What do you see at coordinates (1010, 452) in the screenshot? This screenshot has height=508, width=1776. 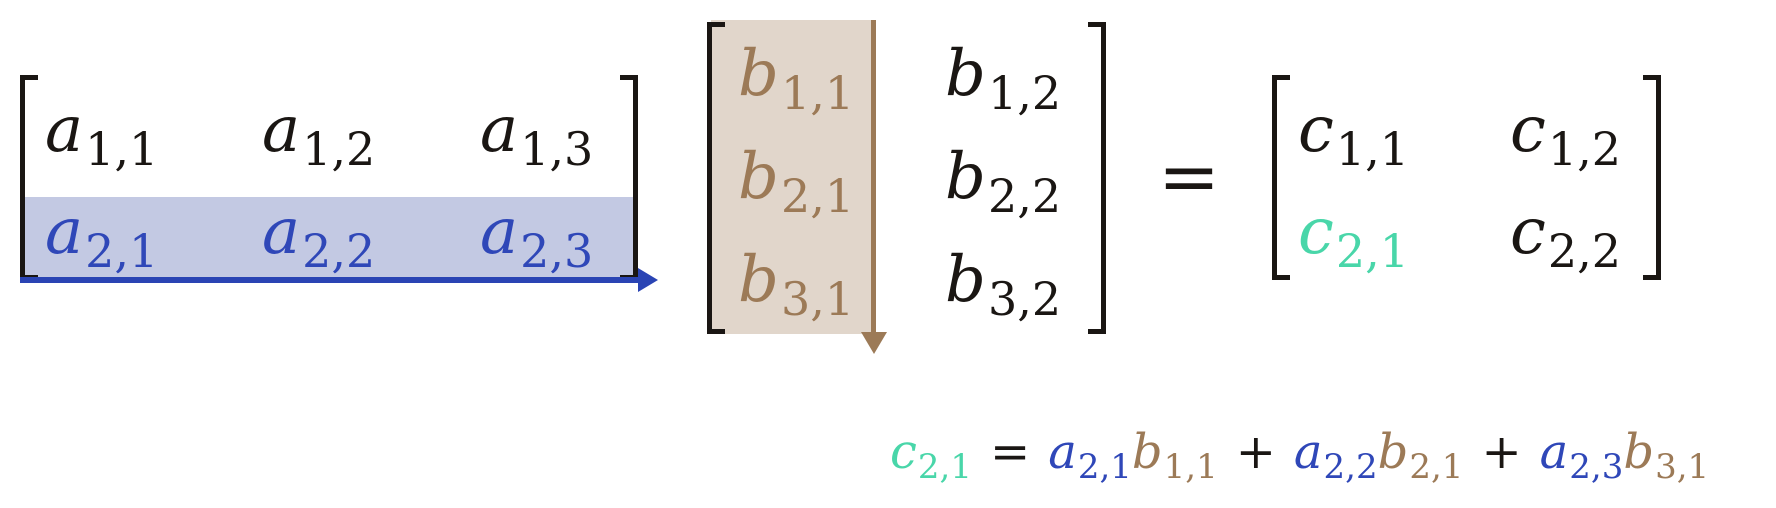 I see `formula-equals: =` at bounding box center [1010, 452].